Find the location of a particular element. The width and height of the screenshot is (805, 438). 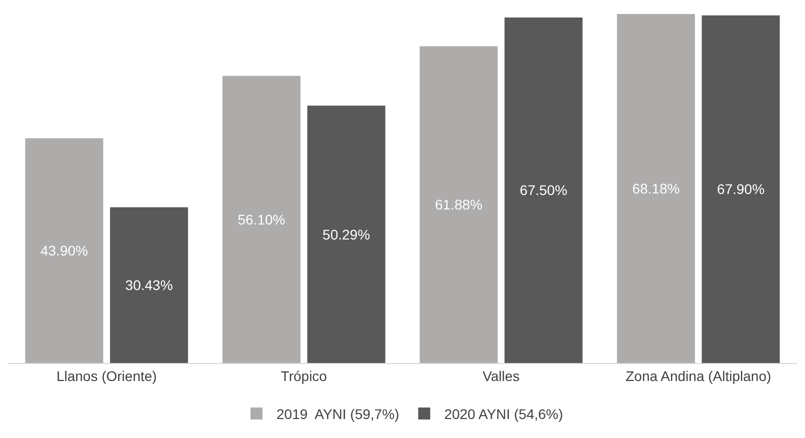

data-label: 50.29% is located at coordinates (346, 234).